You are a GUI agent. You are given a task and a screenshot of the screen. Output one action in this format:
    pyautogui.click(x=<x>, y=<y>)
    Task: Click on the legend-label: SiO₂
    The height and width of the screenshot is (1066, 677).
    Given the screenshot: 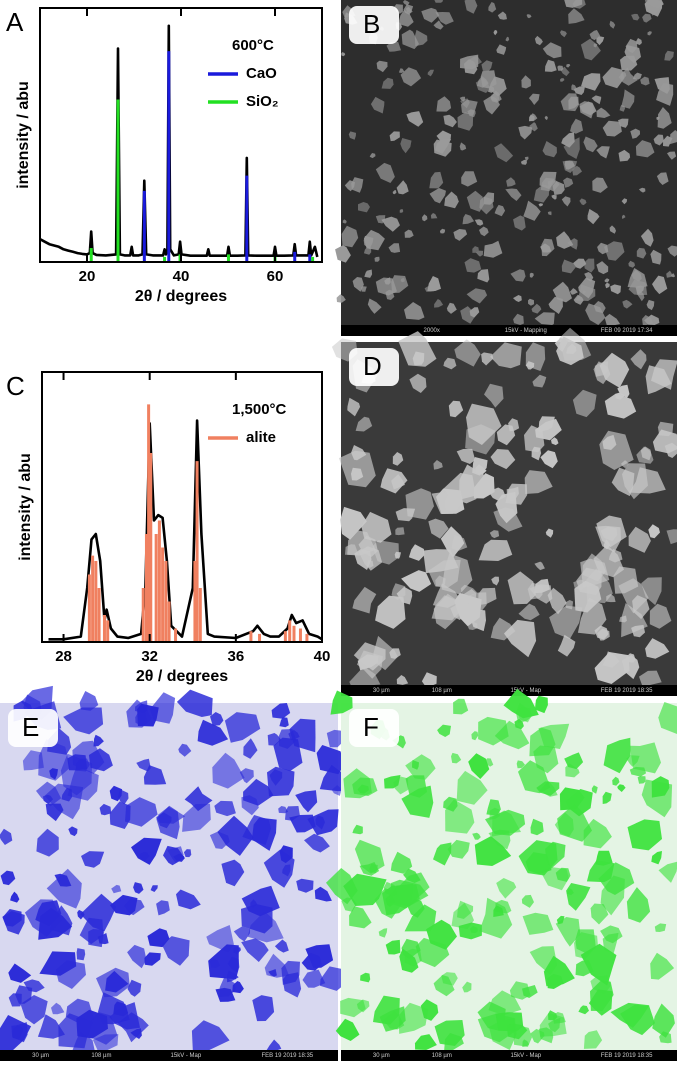 What is the action you would take?
    pyautogui.click(x=262, y=101)
    